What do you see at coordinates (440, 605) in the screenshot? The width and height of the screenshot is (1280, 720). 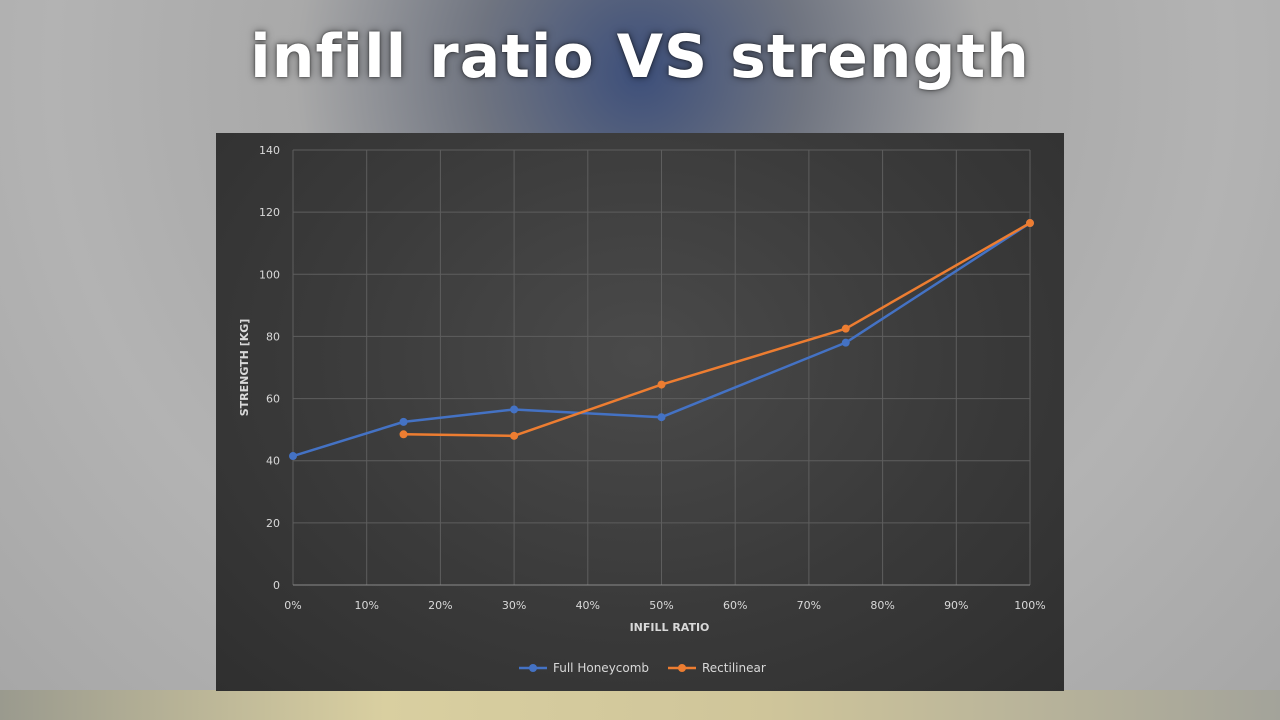 I see `x-tick-label: 20%` at bounding box center [440, 605].